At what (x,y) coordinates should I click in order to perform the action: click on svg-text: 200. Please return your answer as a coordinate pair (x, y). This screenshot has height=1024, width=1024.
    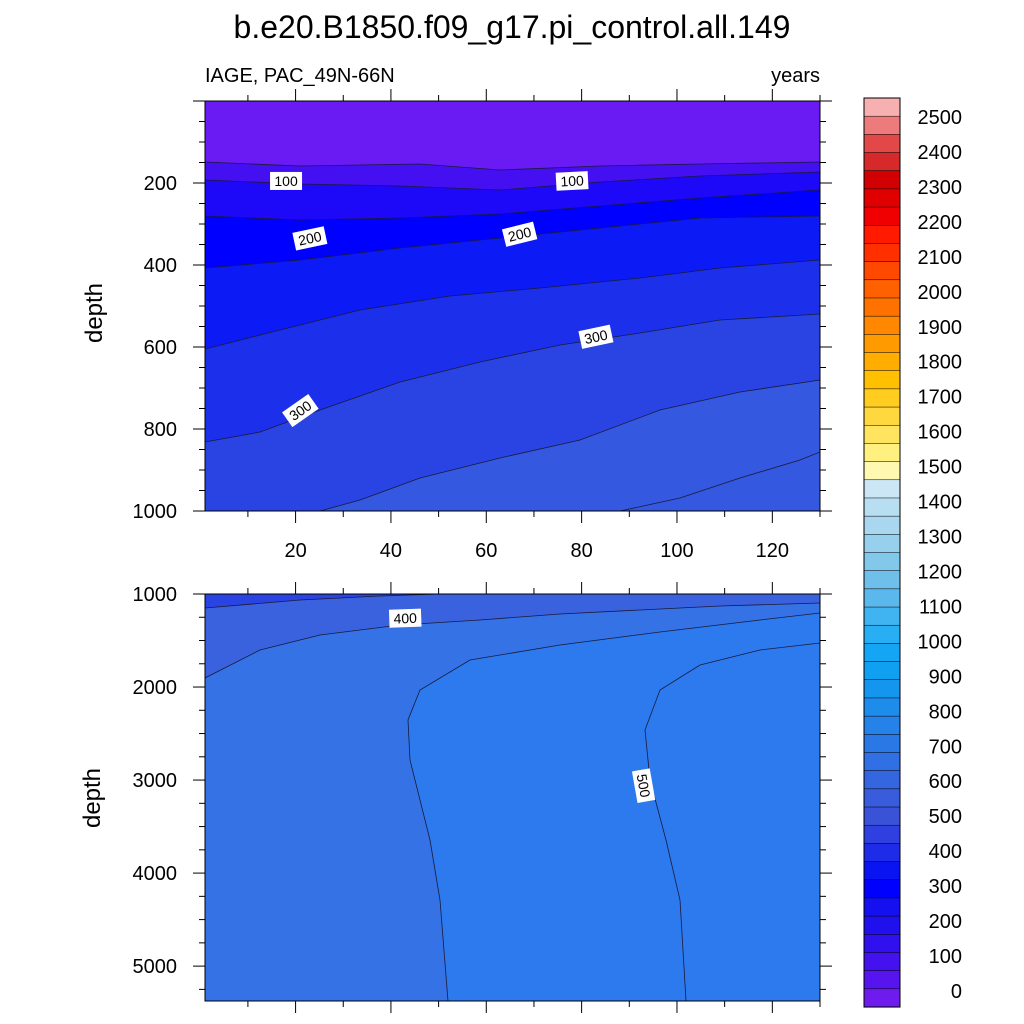
    Looking at the image, I should click on (310, 238).